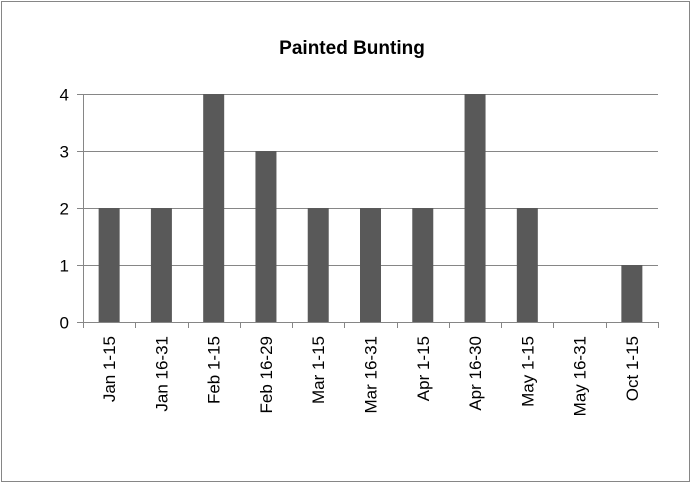 The height and width of the screenshot is (485, 693). I want to click on x-tick-label: May 16-31, so click(580, 376).